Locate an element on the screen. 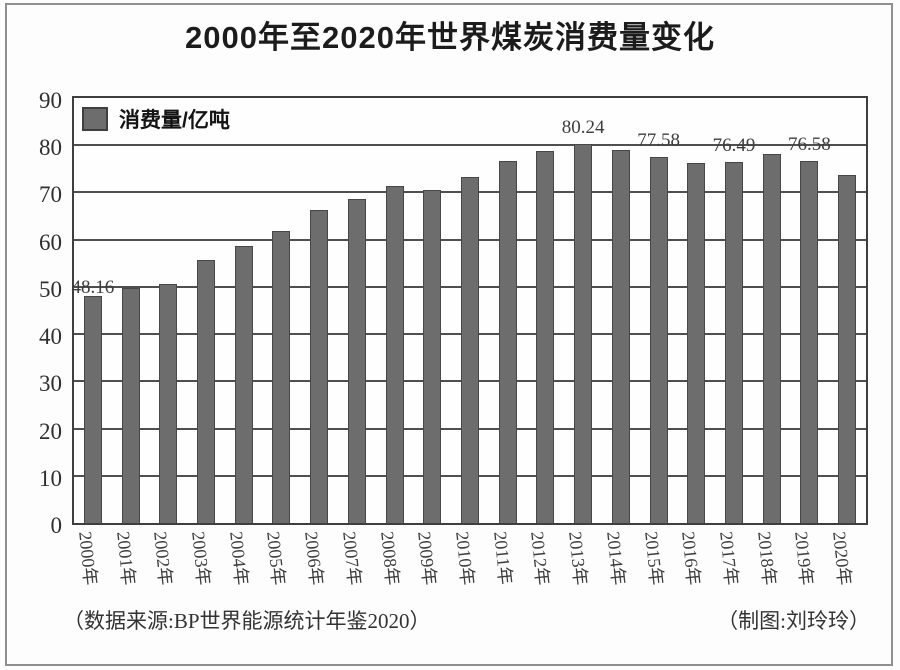 Image resolution: width=900 pixels, height=670 pixels. bar-2016年 is located at coordinates (696, 343).